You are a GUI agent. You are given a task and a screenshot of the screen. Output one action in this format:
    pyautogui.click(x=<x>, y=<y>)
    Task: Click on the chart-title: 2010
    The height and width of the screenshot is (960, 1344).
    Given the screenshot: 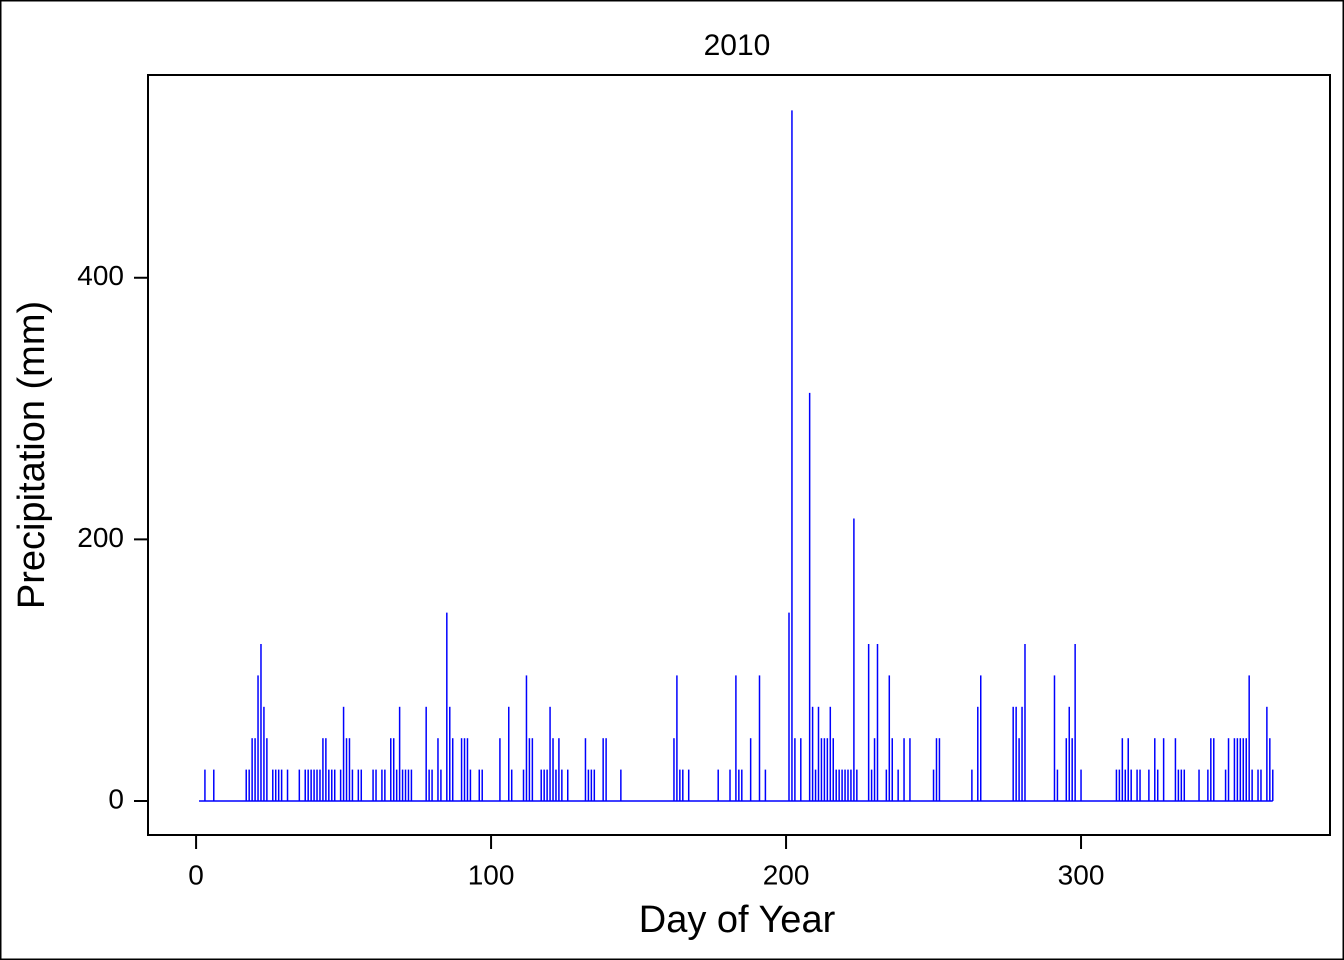 What is the action you would take?
    pyautogui.click(x=737, y=45)
    